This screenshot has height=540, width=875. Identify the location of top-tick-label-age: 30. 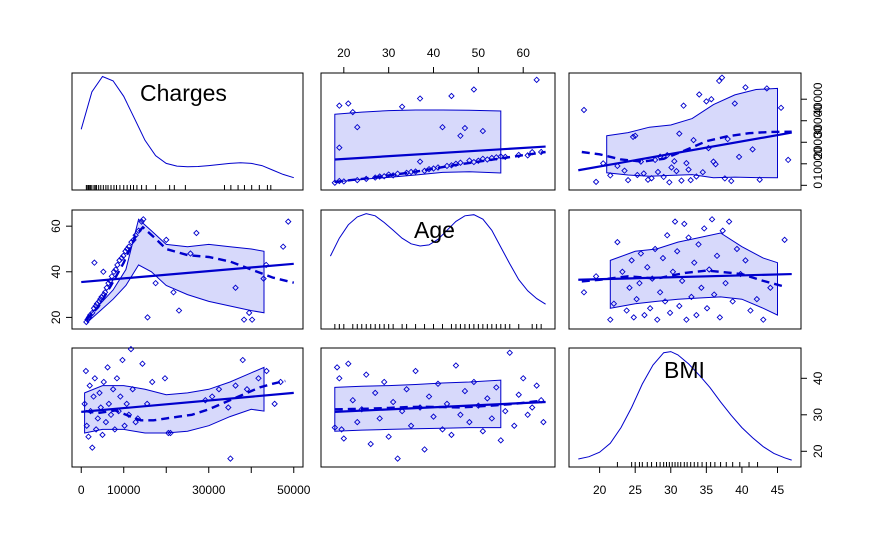
(389, 53).